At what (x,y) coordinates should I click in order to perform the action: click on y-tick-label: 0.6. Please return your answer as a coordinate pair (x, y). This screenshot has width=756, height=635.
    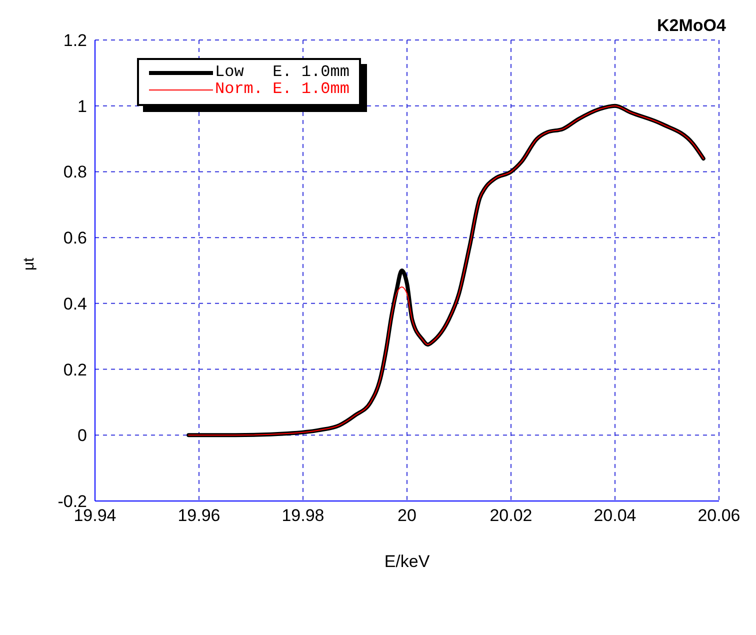
    Looking at the image, I should click on (75, 238).